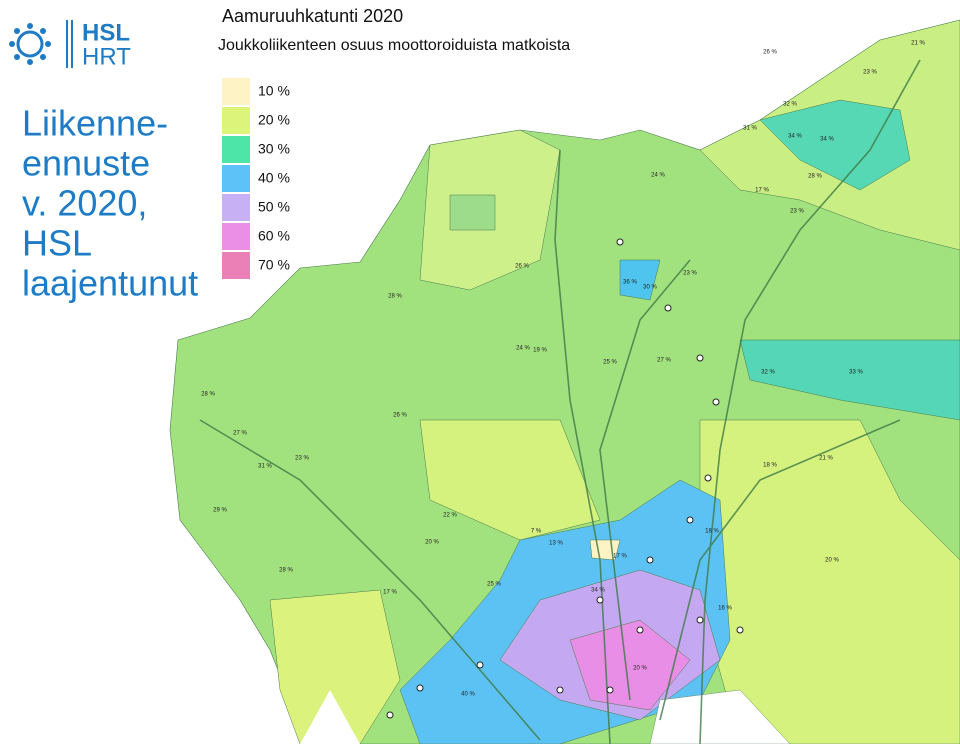 The image size is (960, 744). Describe the element at coordinates (274, 265) in the screenshot. I see `legend-label: 70 %` at that location.